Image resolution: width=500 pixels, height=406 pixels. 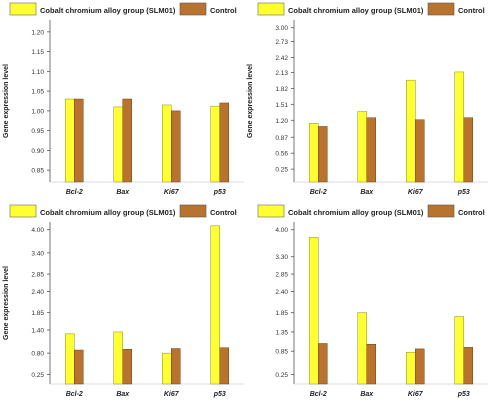 I want to click on y-tick-label: 1.00, so click(x=37, y=111).